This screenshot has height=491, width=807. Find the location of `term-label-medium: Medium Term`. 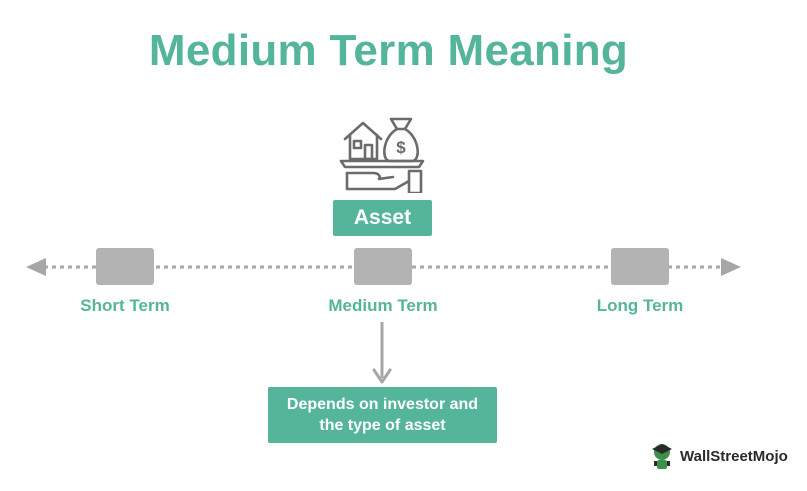

term-label-medium: Medium Term is located at coordinates (383, 305).